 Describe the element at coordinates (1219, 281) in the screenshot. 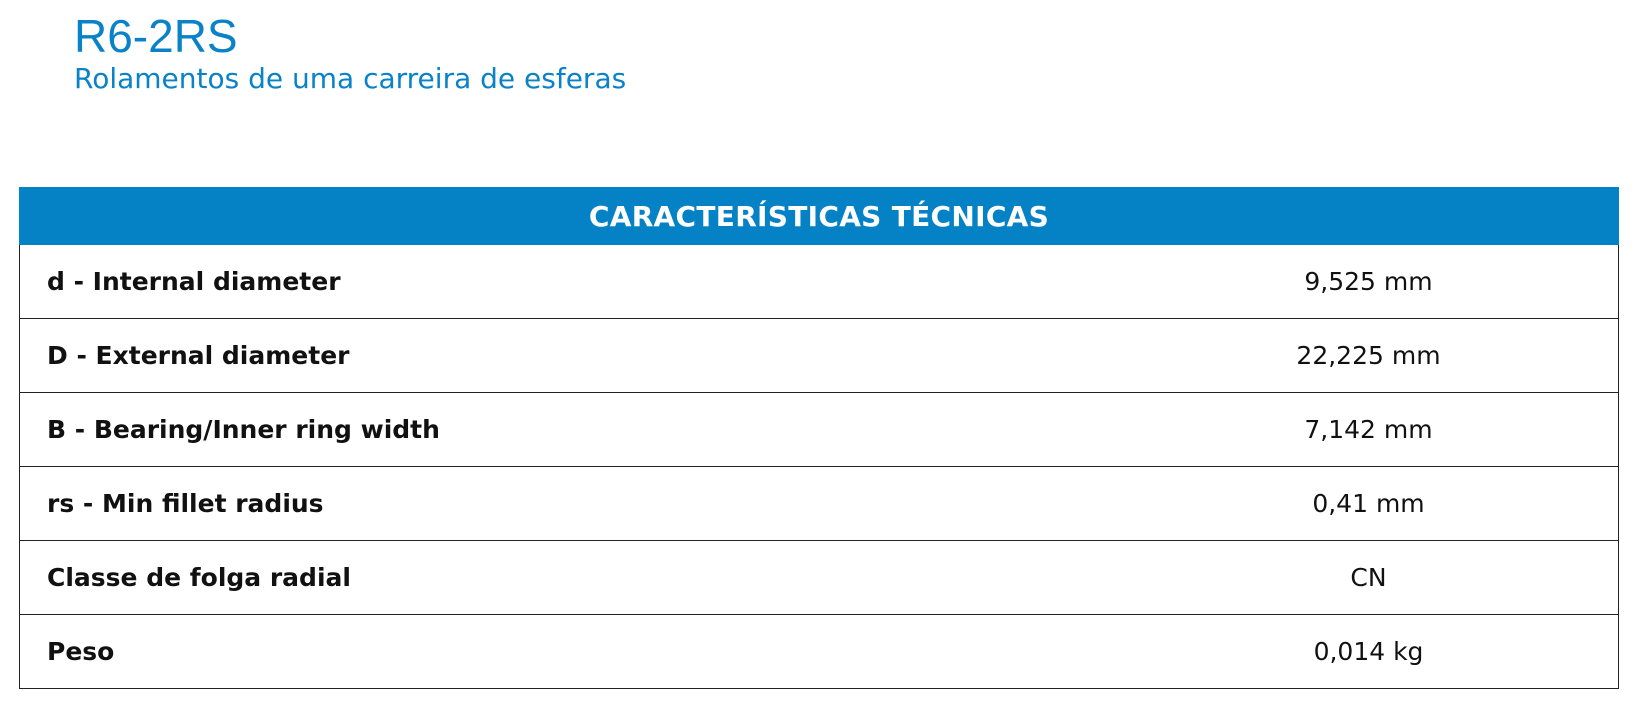

I see `spec-value-internal-diameter: 9,525 mm` at that location.